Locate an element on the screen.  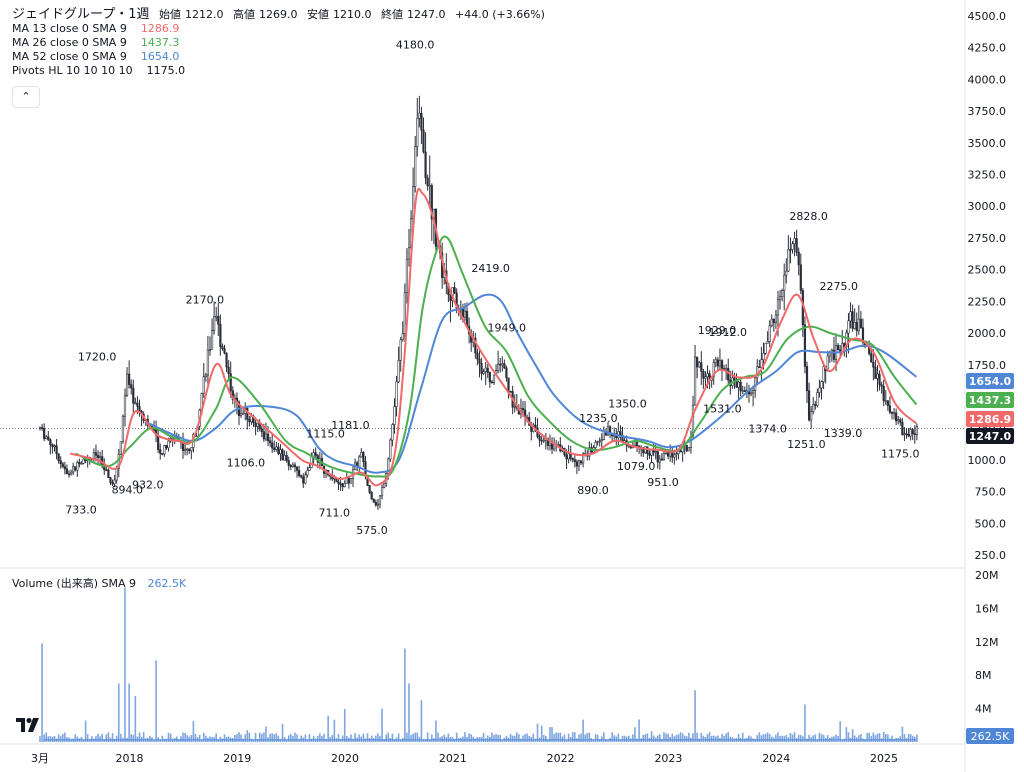
pivot-label: 890.0 is located at coordinates (593, 490).